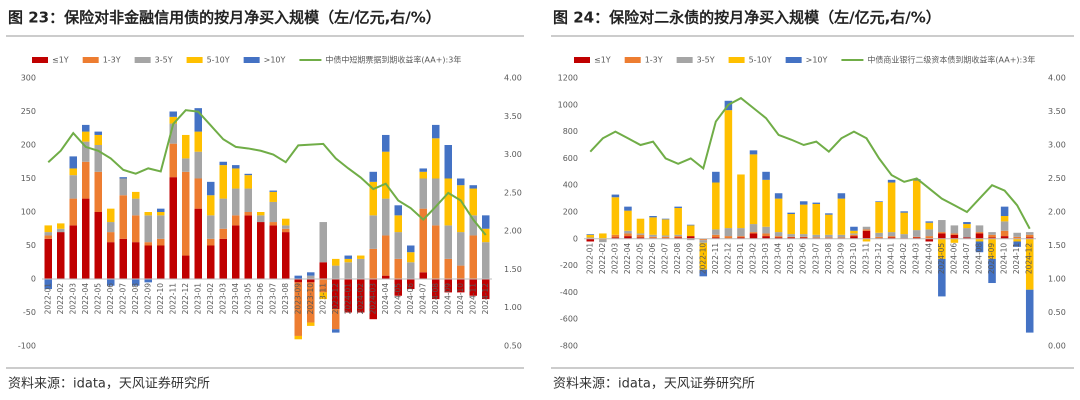 The height and width of the screenshot is (400, 1080). Describe the element at coordinates (602, 60) in the screenshot. I see `legend-label: ≤1Y` at that location.